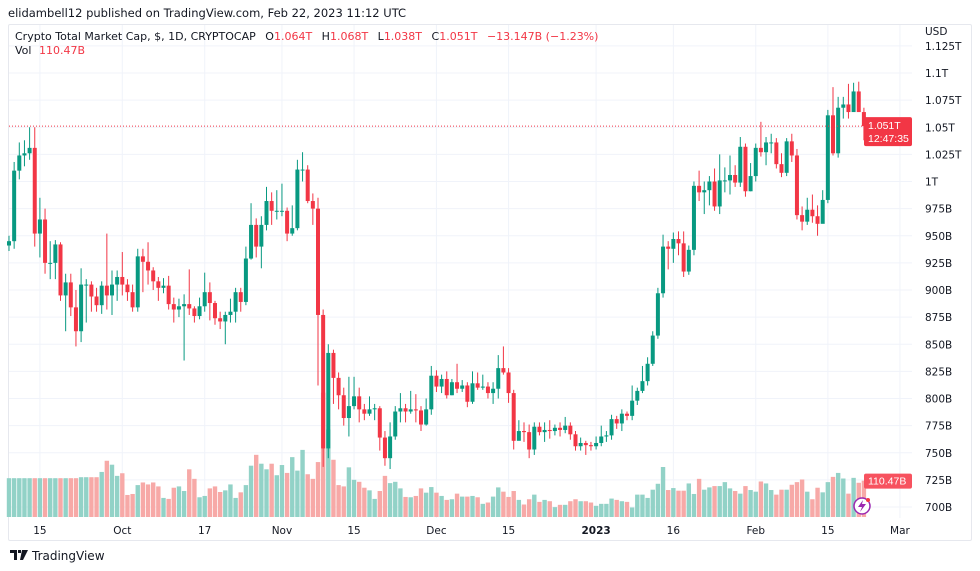 This screenshot has height=571, width=980. I want to click on lightning-icon, so click(862, 506).